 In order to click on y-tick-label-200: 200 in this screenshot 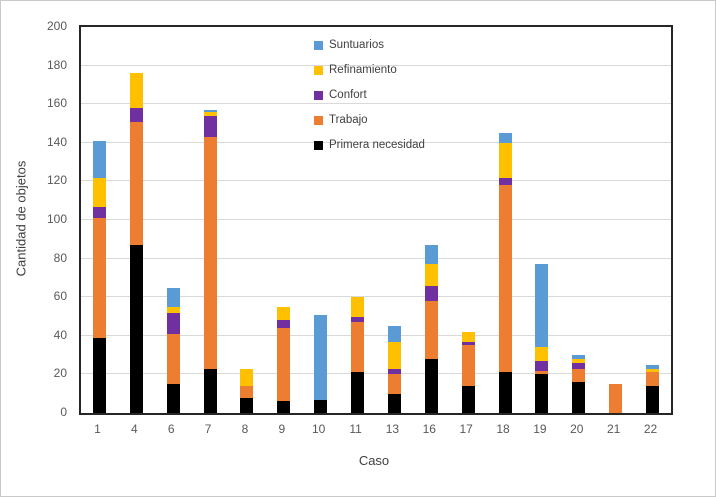, I will do `click(56, 26)`.